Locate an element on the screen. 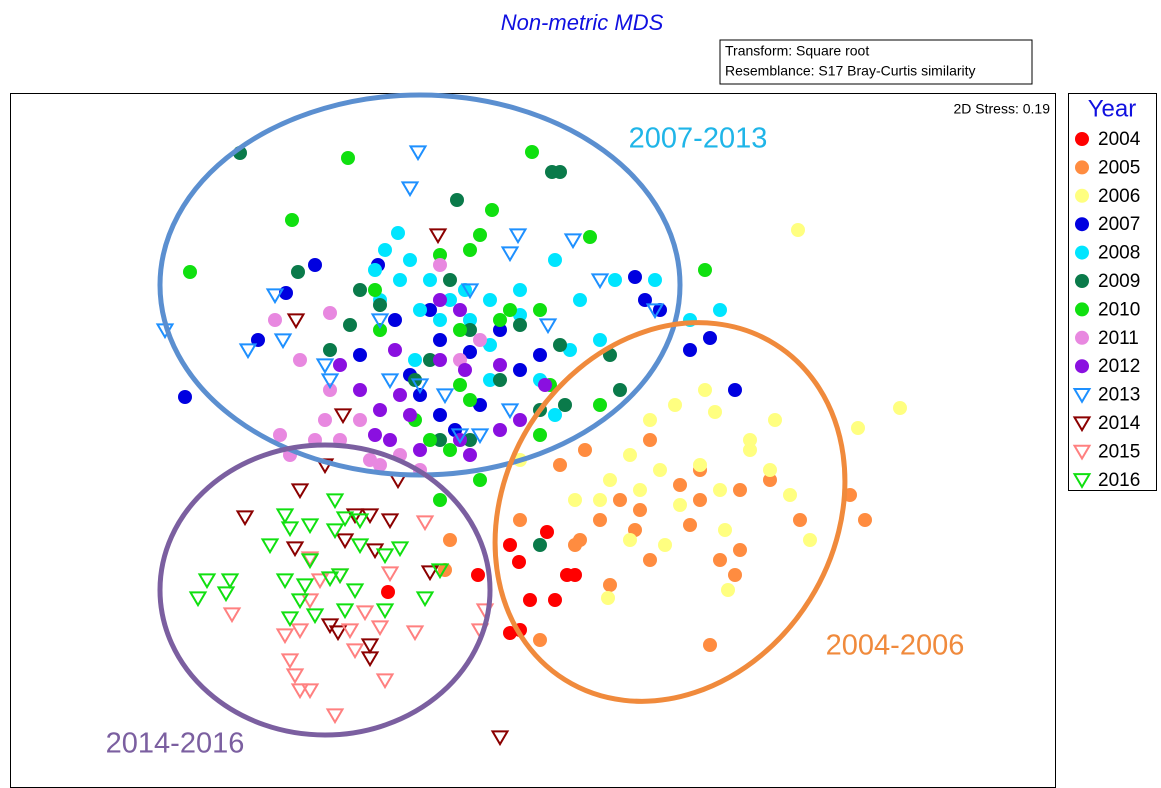 The image size is (1161, 788). legend-label: 2009 is located at coordinates (1119, 281).